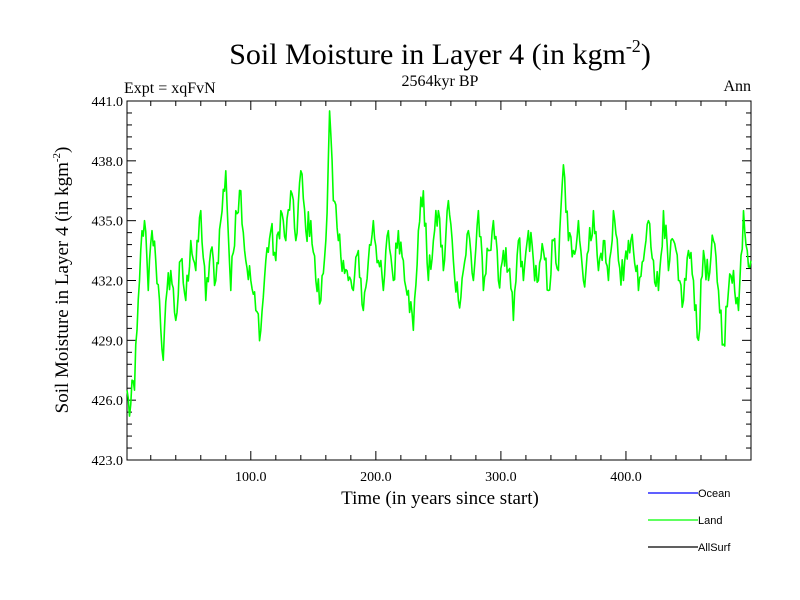 Image resolution: width=800 pixels, height=600 pixels. What do you see at coordinates (440, 81) in the screenshot?
I see `chart-subtitle: 2564kyr BP` at bounding box center [440, 81].